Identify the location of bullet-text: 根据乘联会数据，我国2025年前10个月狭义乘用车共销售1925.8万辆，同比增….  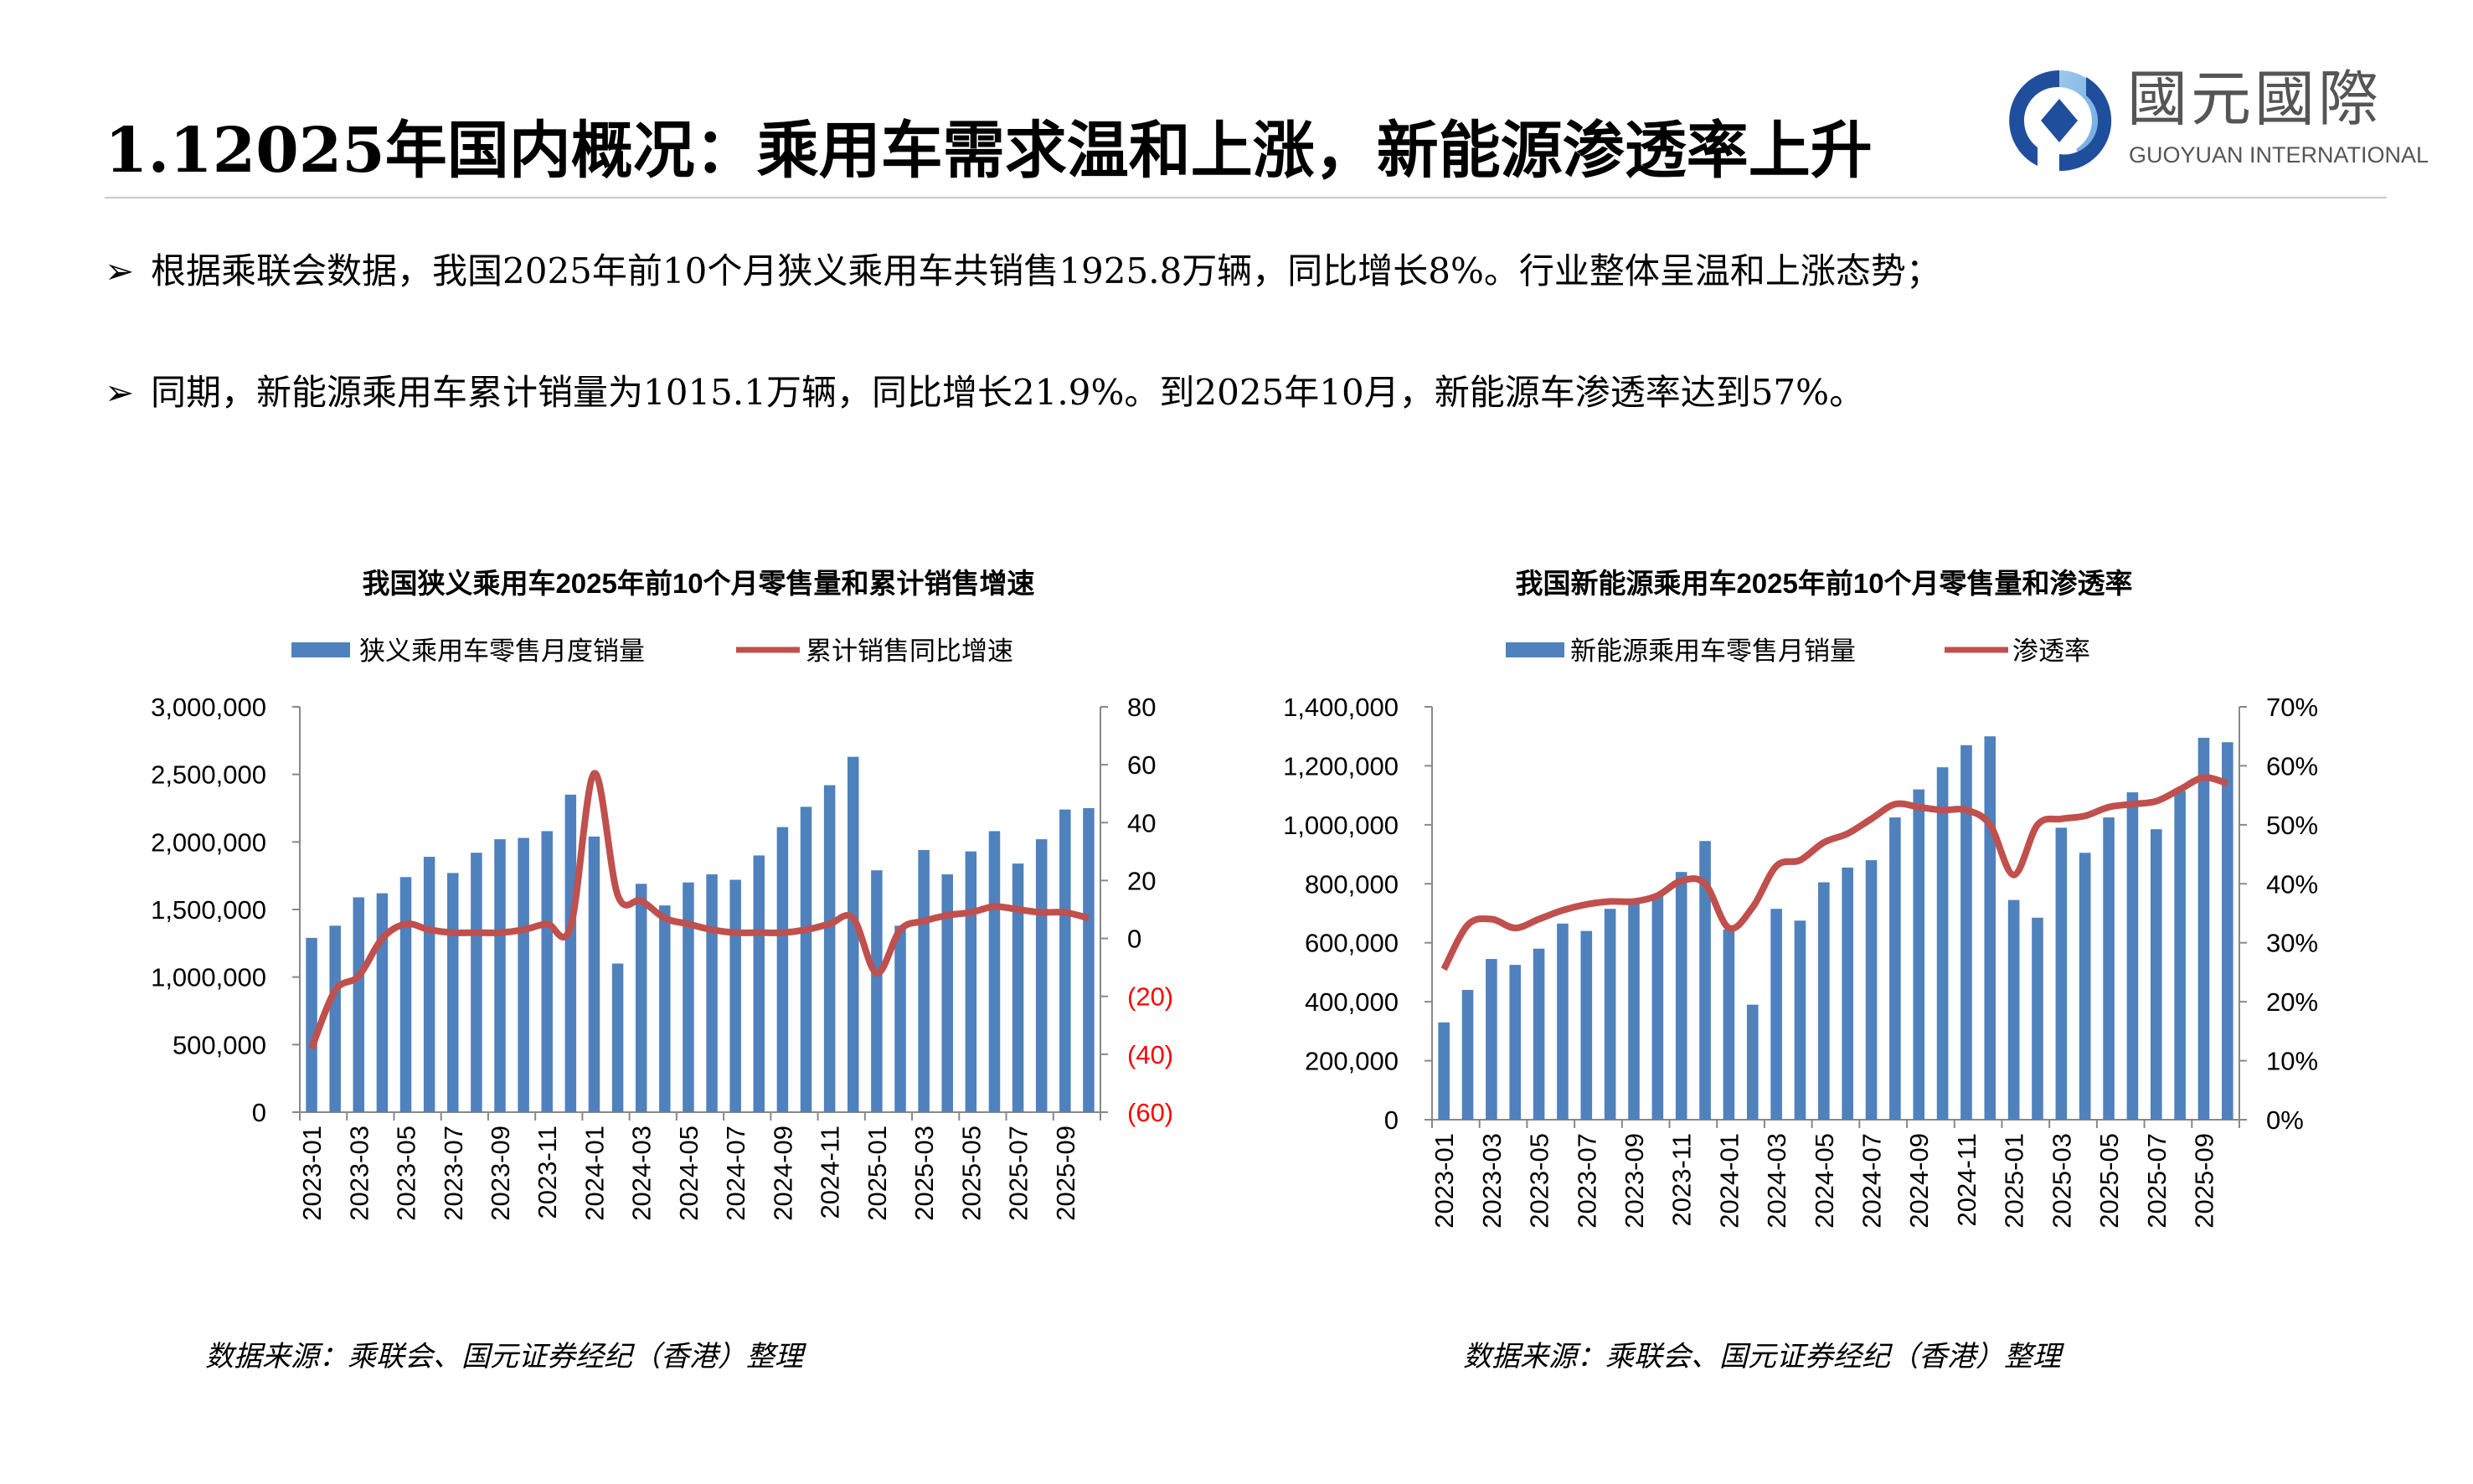
(1046, 270).